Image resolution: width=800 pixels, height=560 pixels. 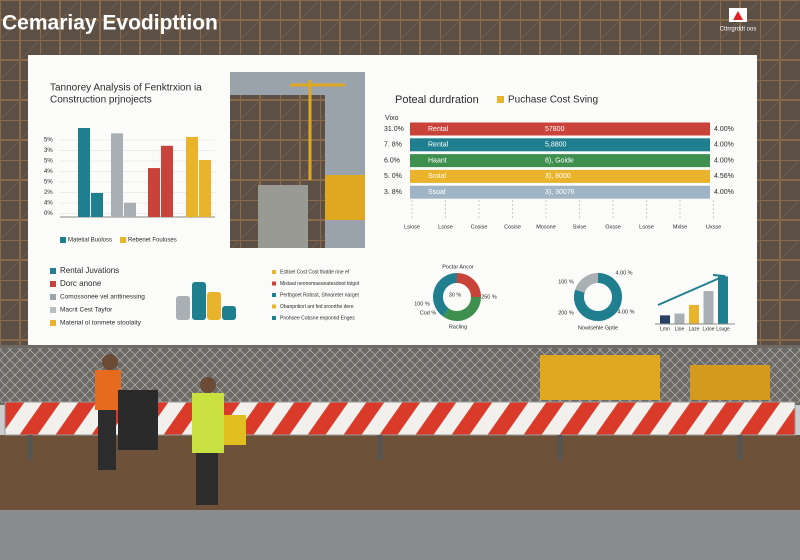 I want to click on row-left: 7. 8%, so click(x=393, y=145).